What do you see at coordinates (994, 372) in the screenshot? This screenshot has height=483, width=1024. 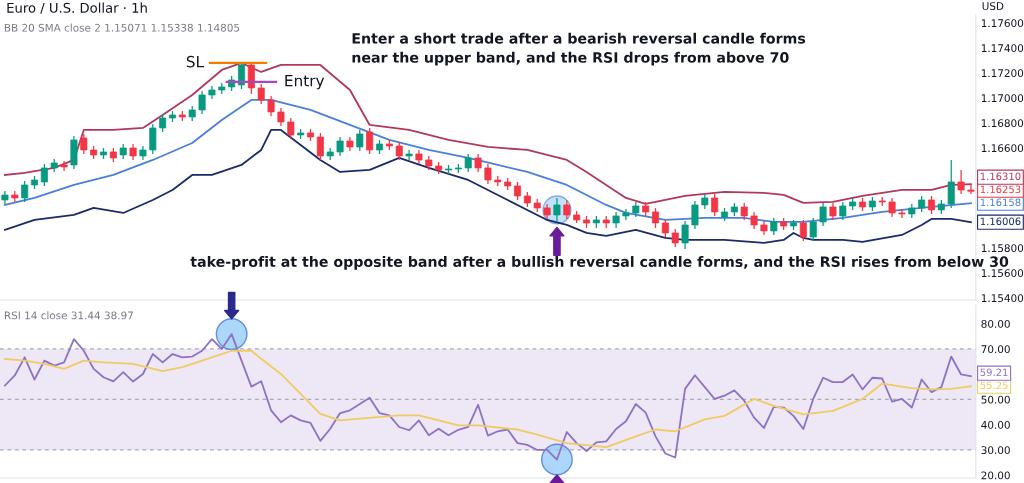 I see `data-label: 59.21` at bounding box center [994, 372].